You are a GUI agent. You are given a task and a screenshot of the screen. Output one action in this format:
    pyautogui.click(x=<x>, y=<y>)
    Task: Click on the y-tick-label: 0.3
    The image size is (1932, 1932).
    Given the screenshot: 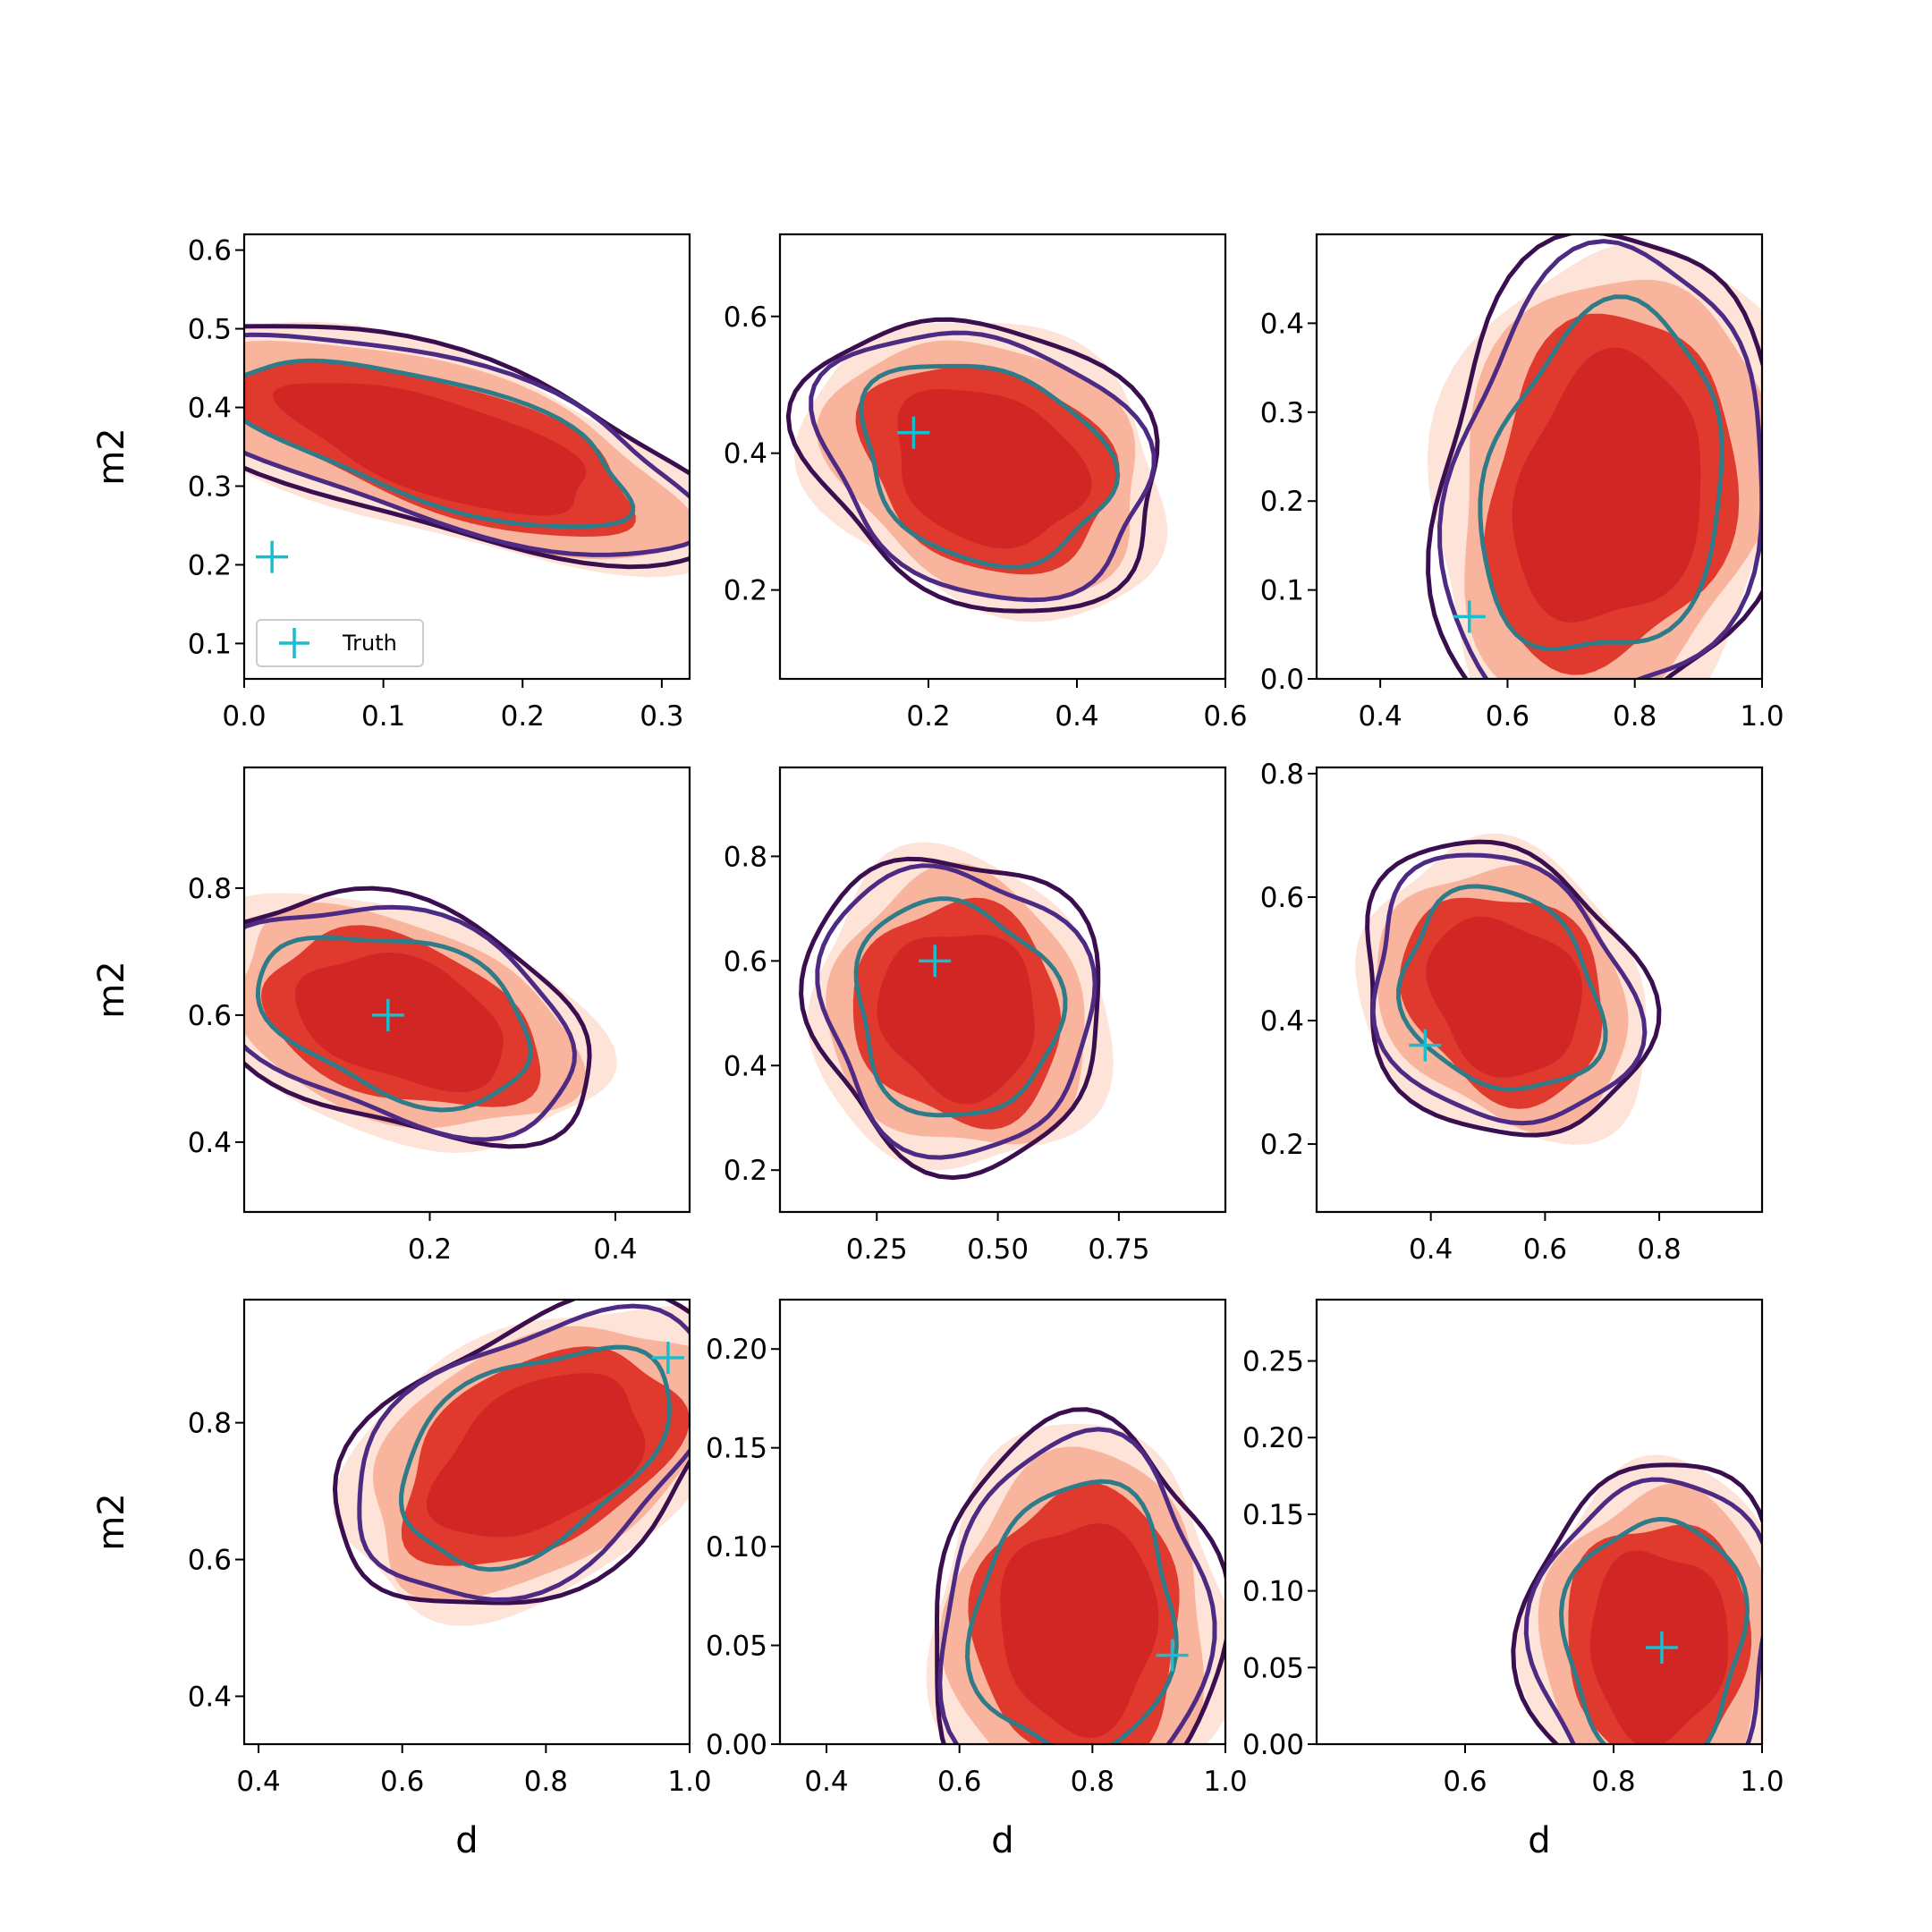 What is the action you would take?
    pyautogui.click(x=210, y=486)
    